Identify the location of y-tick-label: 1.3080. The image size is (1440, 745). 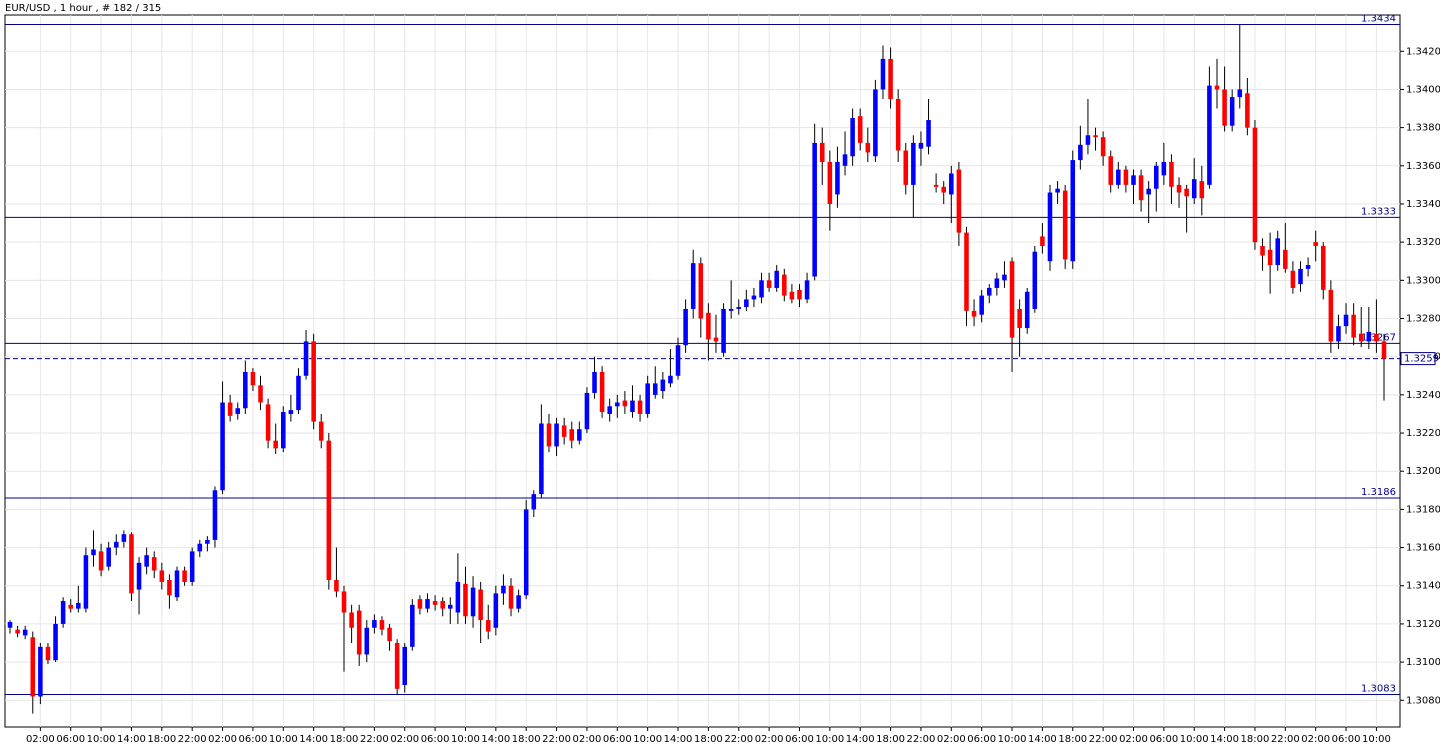
(1423, 700).